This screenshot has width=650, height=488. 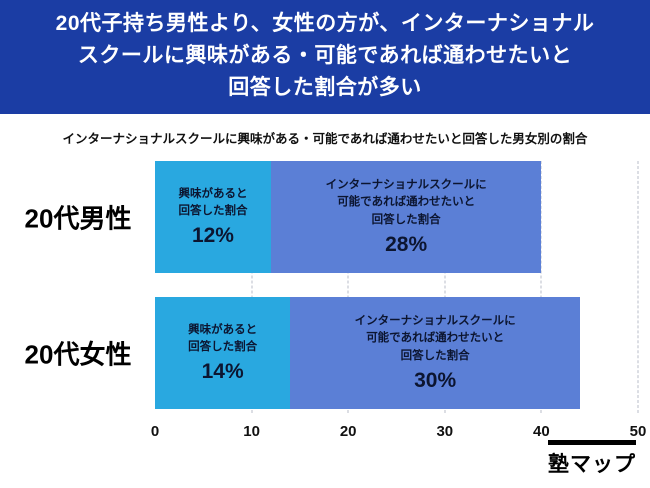 I want to click on segment-value: 12%, so click(x=212, y=236).